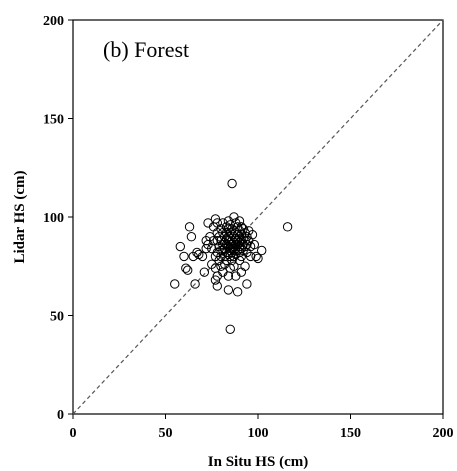 The image size is (457, 471). What do you see at coordinates (20, 216) in the screenshot?
I see `y-axis-title: Lidar HS (cm)` at bounding box center [20, 216].